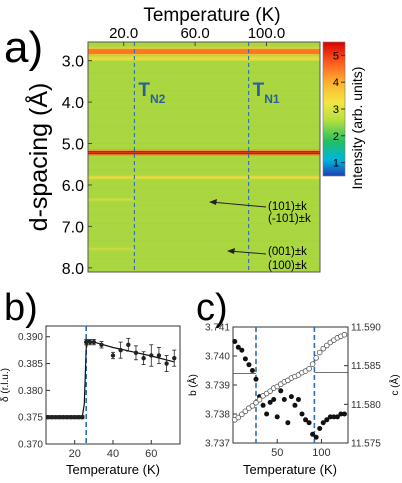 This screenshot has height=483, width=402. Describe the element at coordinates (73, 145) in the screenshot. I see `heatmap-y-tick-label-2: 5.0` at that location.